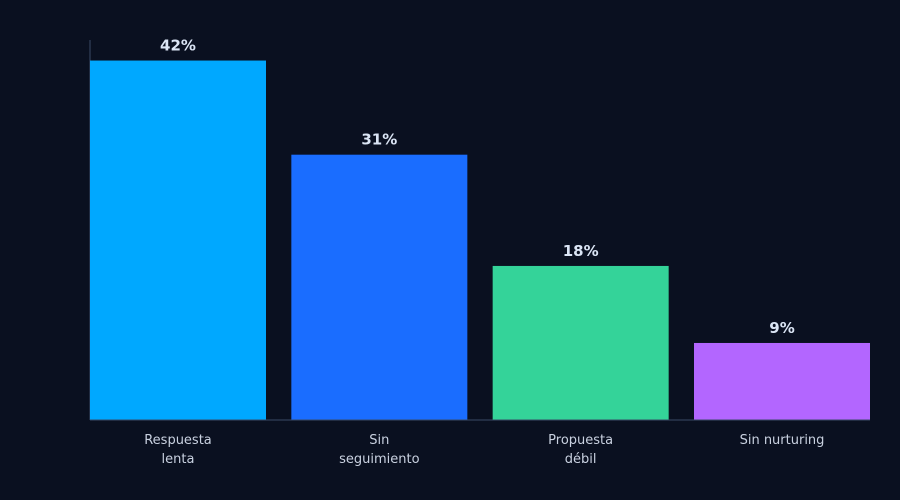 Image resolution: width=900 pixels, height=500 pixels. Describe the element at coordinates (379, 450) in the screenshot. I see `x-tick-label: Sin seguimiento` at that location.